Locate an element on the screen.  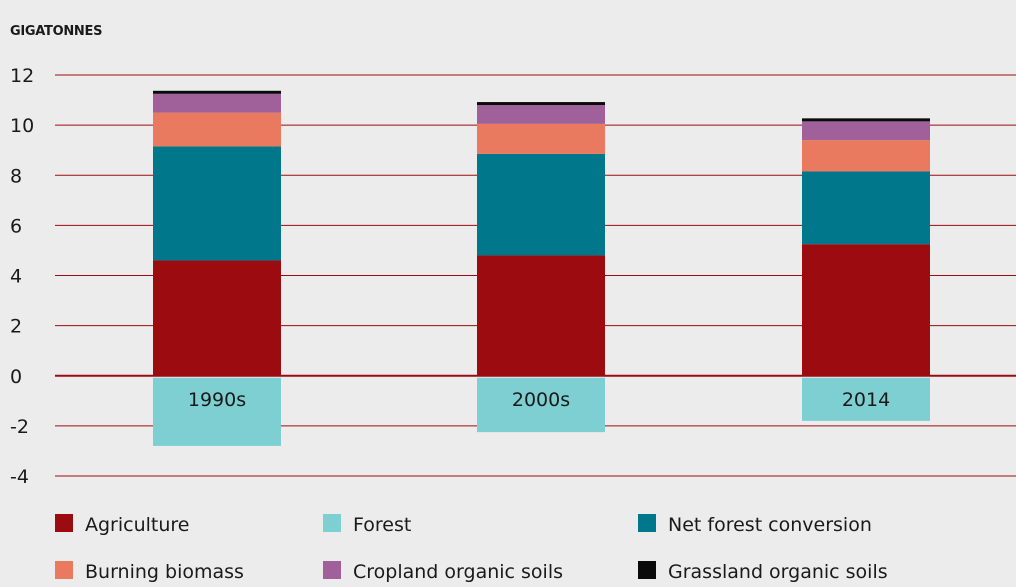
category-labels: 1990s 2000s 2014 is located at coordinates (539, 400).